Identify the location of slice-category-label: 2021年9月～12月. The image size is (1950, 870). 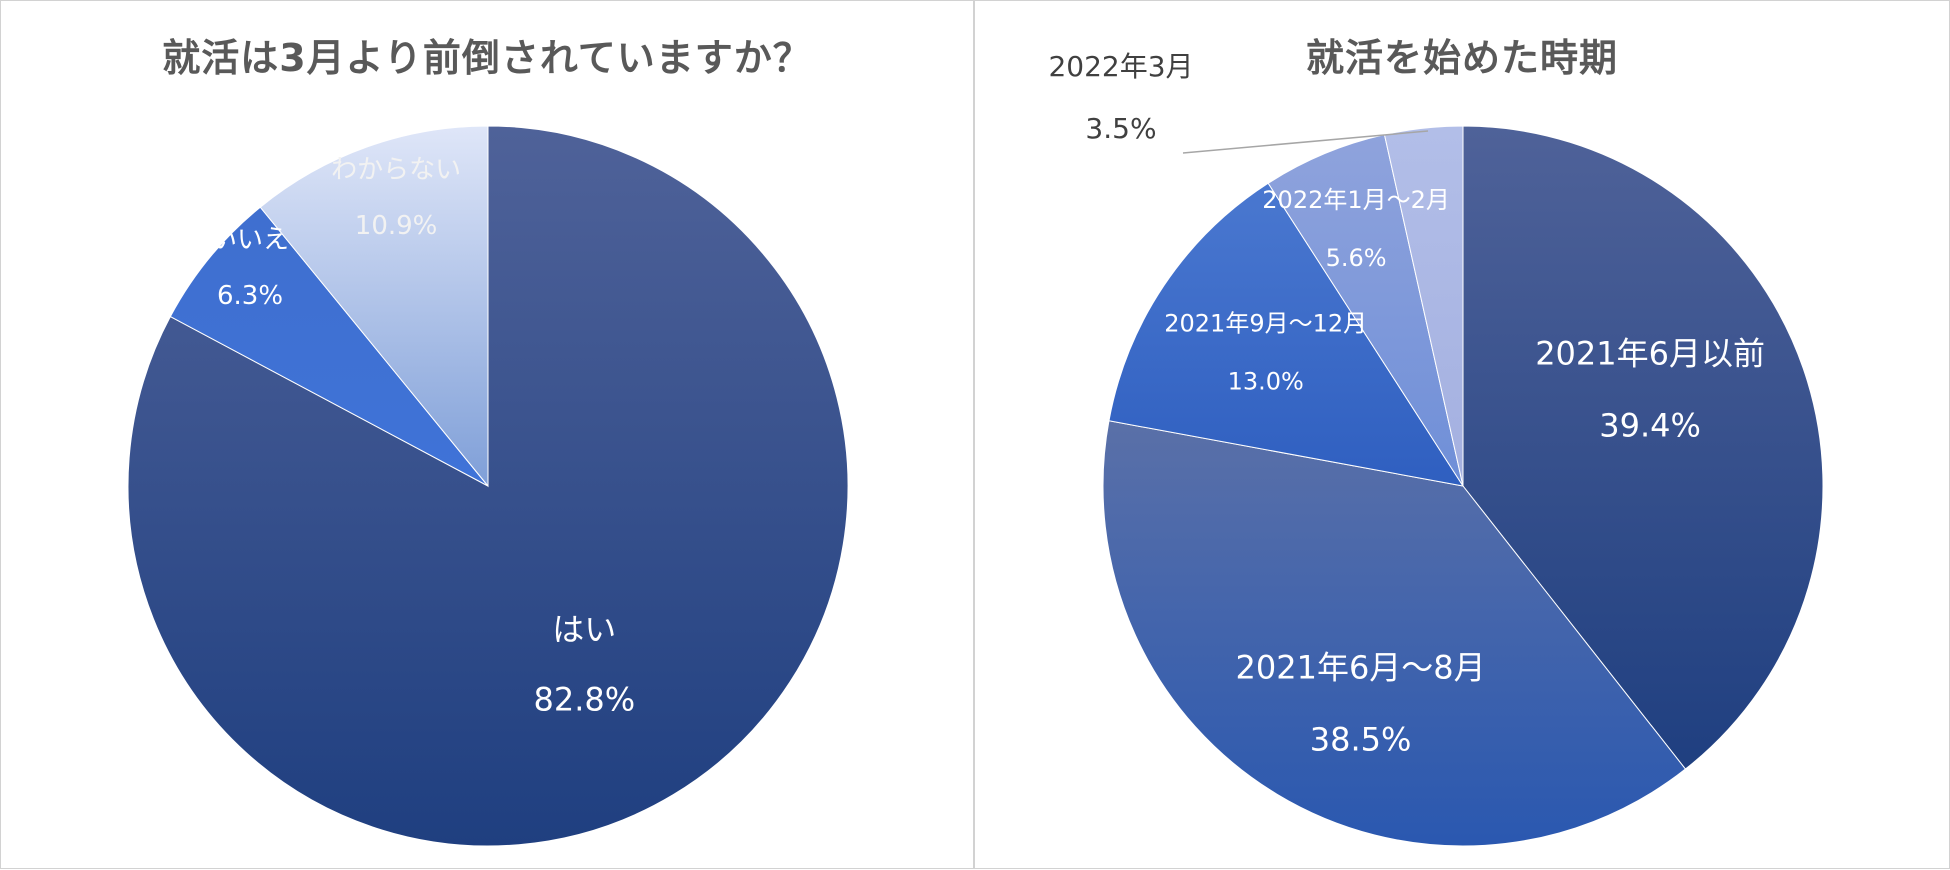
(1265, 324).